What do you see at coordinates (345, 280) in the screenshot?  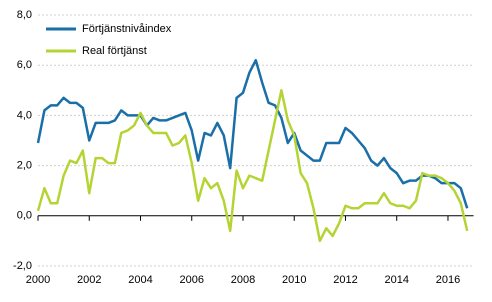 I see `x-tick-label: 2012` at bounding box center [345, 280].